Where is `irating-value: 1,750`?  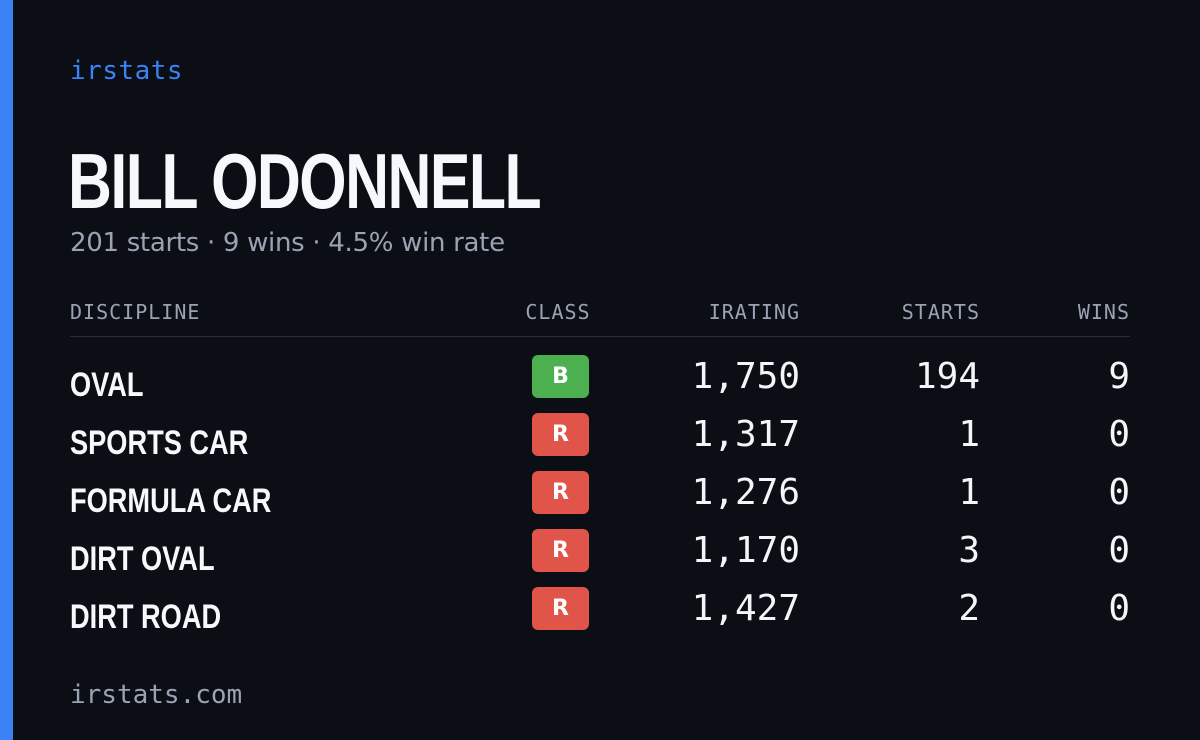 irating-value: 1,750 is located at coordinates (745, 376).